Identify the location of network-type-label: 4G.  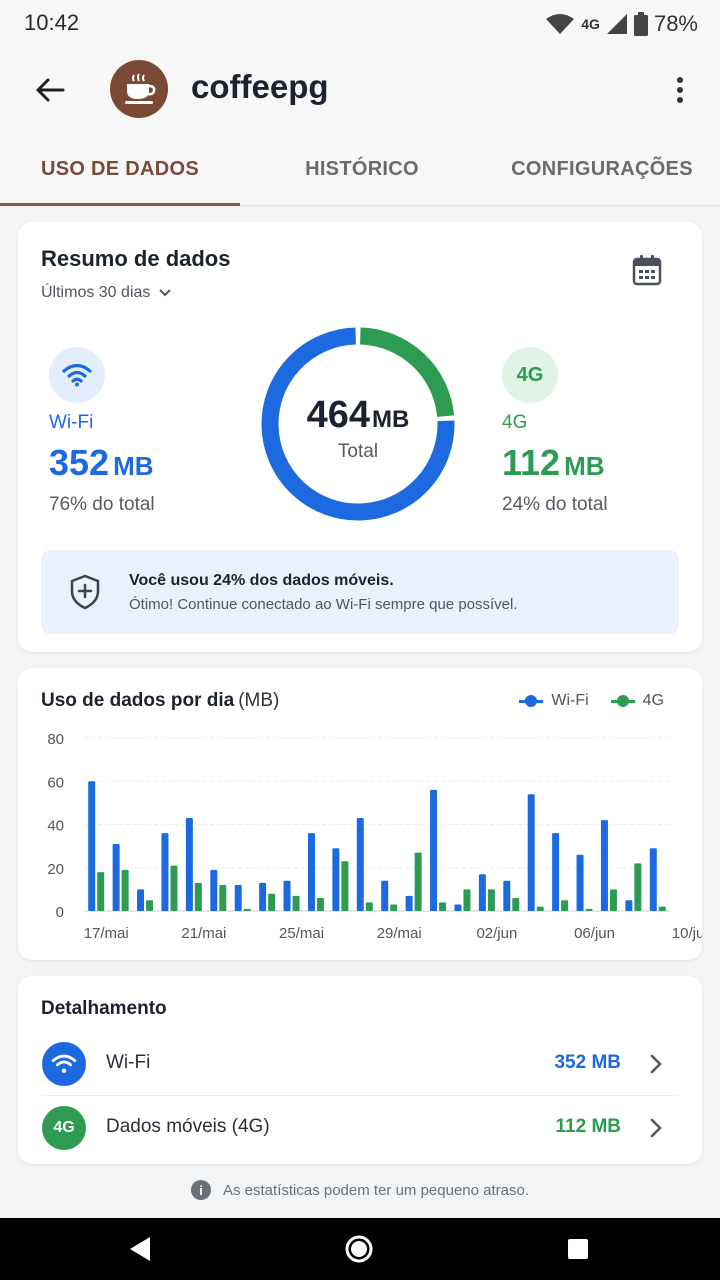
(590, 24).